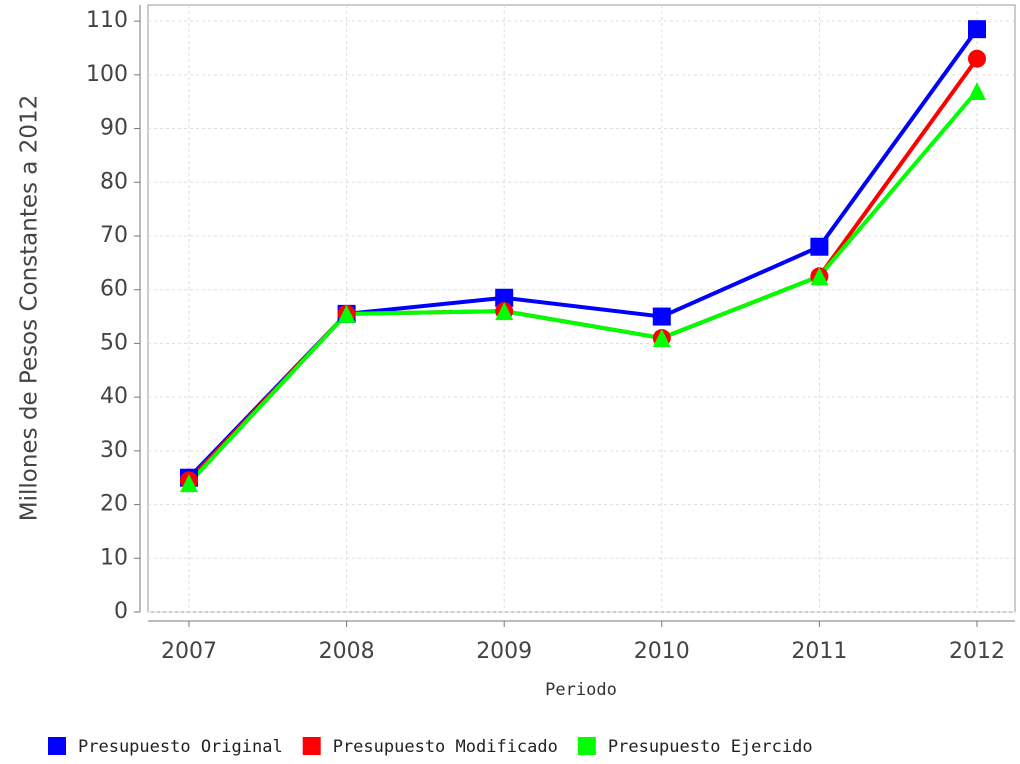 The width and height of the screenshot is (1020, 764). What do you see at coordinates (114, 289) in the screenshot?
I see `y-tick-label: 60` at bounding box center [114, 289].